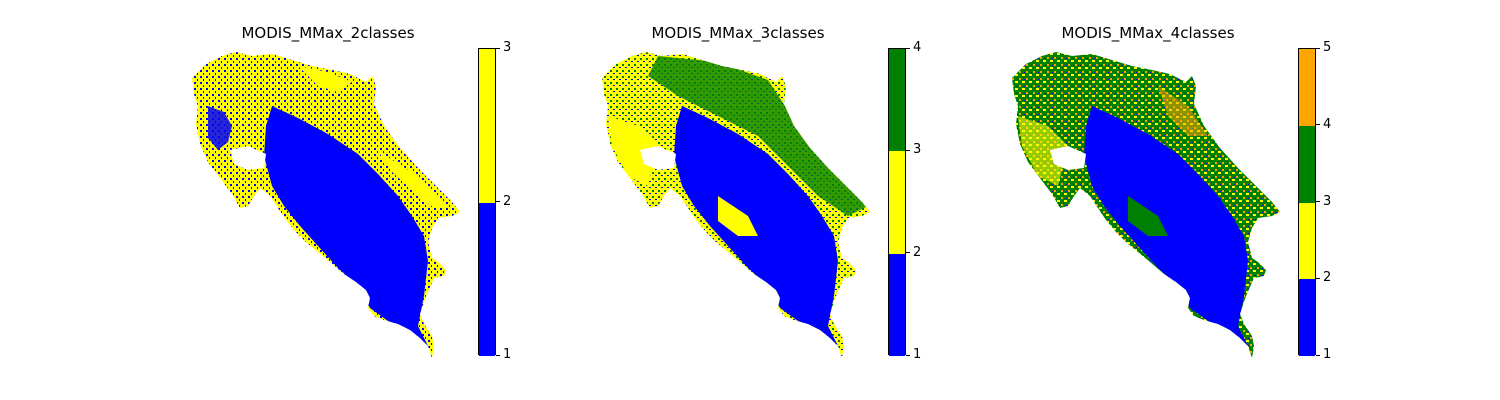  I want to click on colorbar-2classes, so click(487, 202).